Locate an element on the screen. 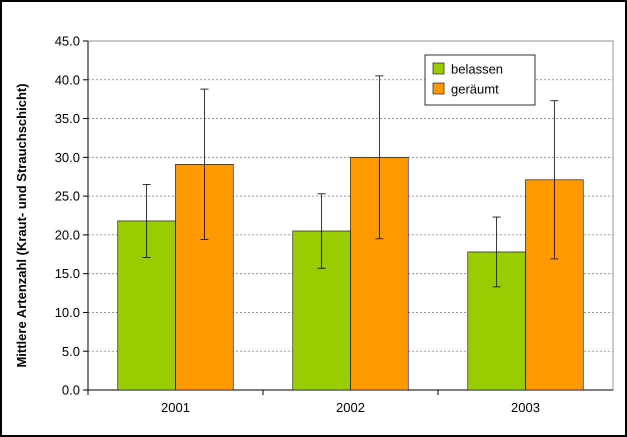  y-tick-label: 30.0 is located at coordinates (67, 157).